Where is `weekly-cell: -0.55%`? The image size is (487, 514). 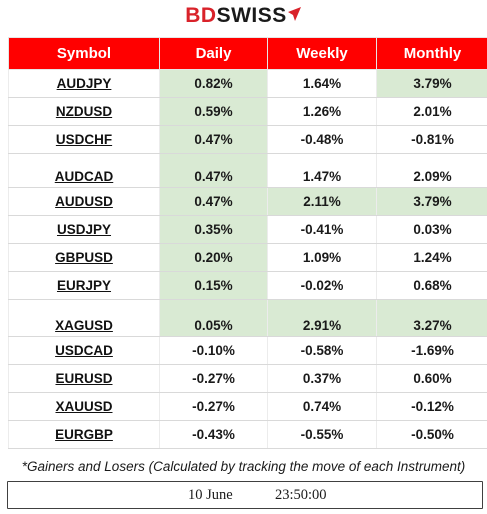 weekly-cell: -0.55% is located at coordinates (322, 434).